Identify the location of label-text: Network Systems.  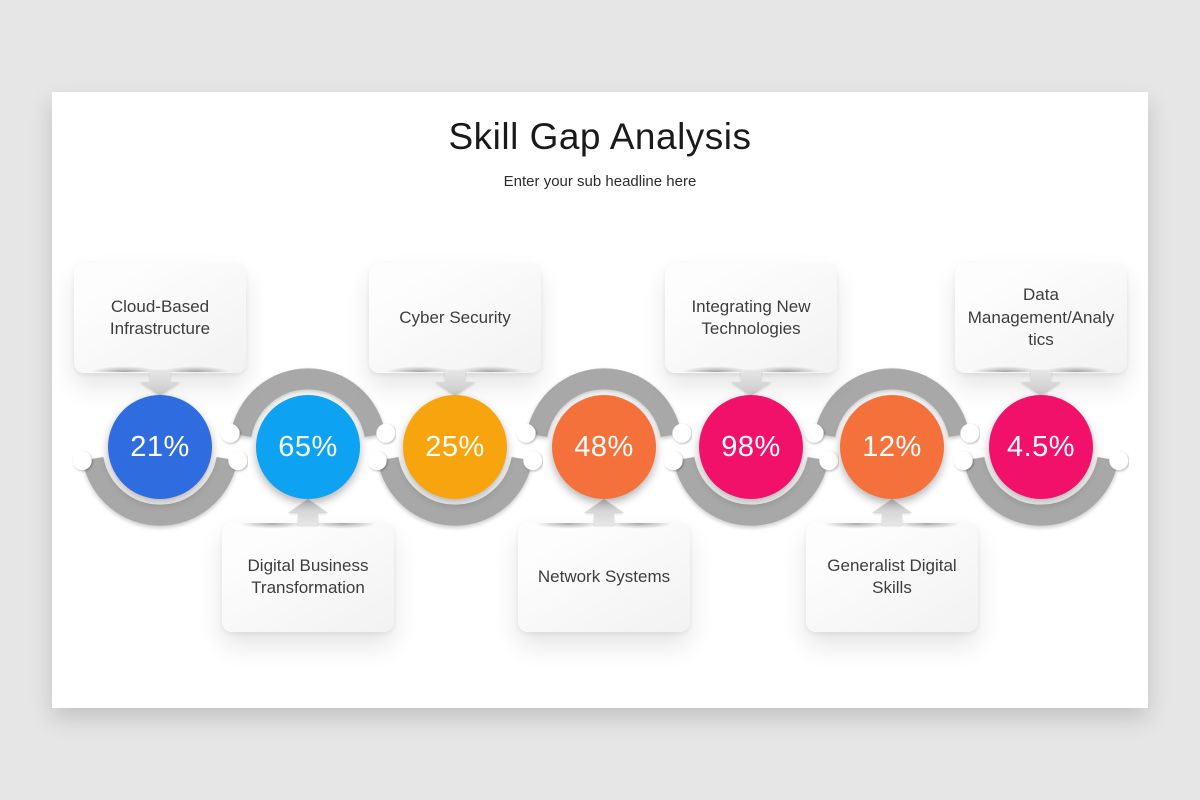
(604, 576).